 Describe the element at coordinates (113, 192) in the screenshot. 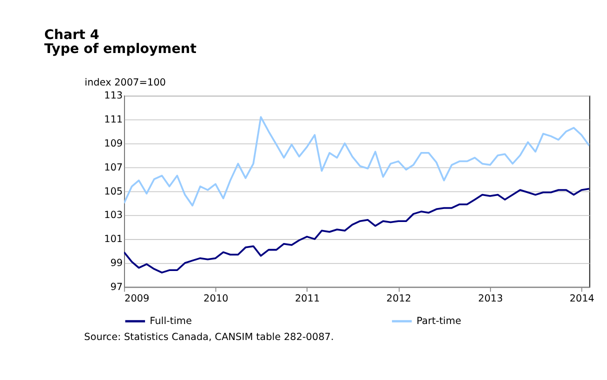

I see `y-tick-label: 105` at that location.